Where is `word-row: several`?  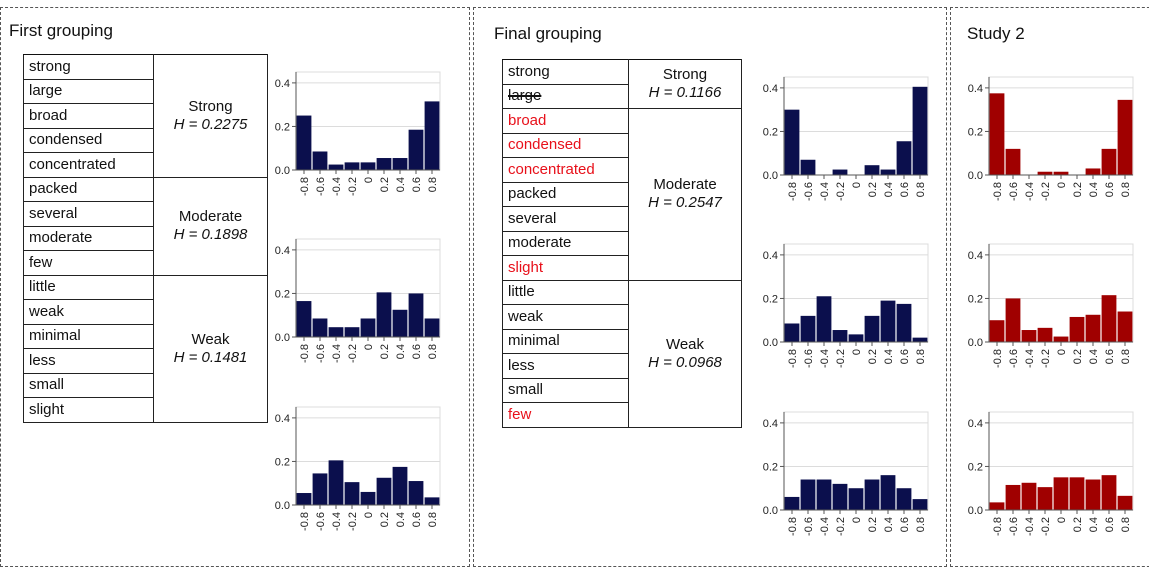
word-row: several is located at coordinates (145, 214).